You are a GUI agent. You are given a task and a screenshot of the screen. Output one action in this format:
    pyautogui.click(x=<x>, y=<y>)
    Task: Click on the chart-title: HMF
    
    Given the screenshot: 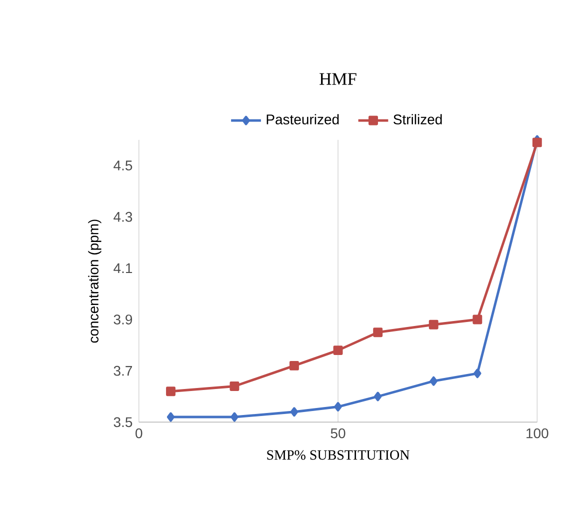 What is the action you would take?
    pyautogui.click(x=338, y=79)
    